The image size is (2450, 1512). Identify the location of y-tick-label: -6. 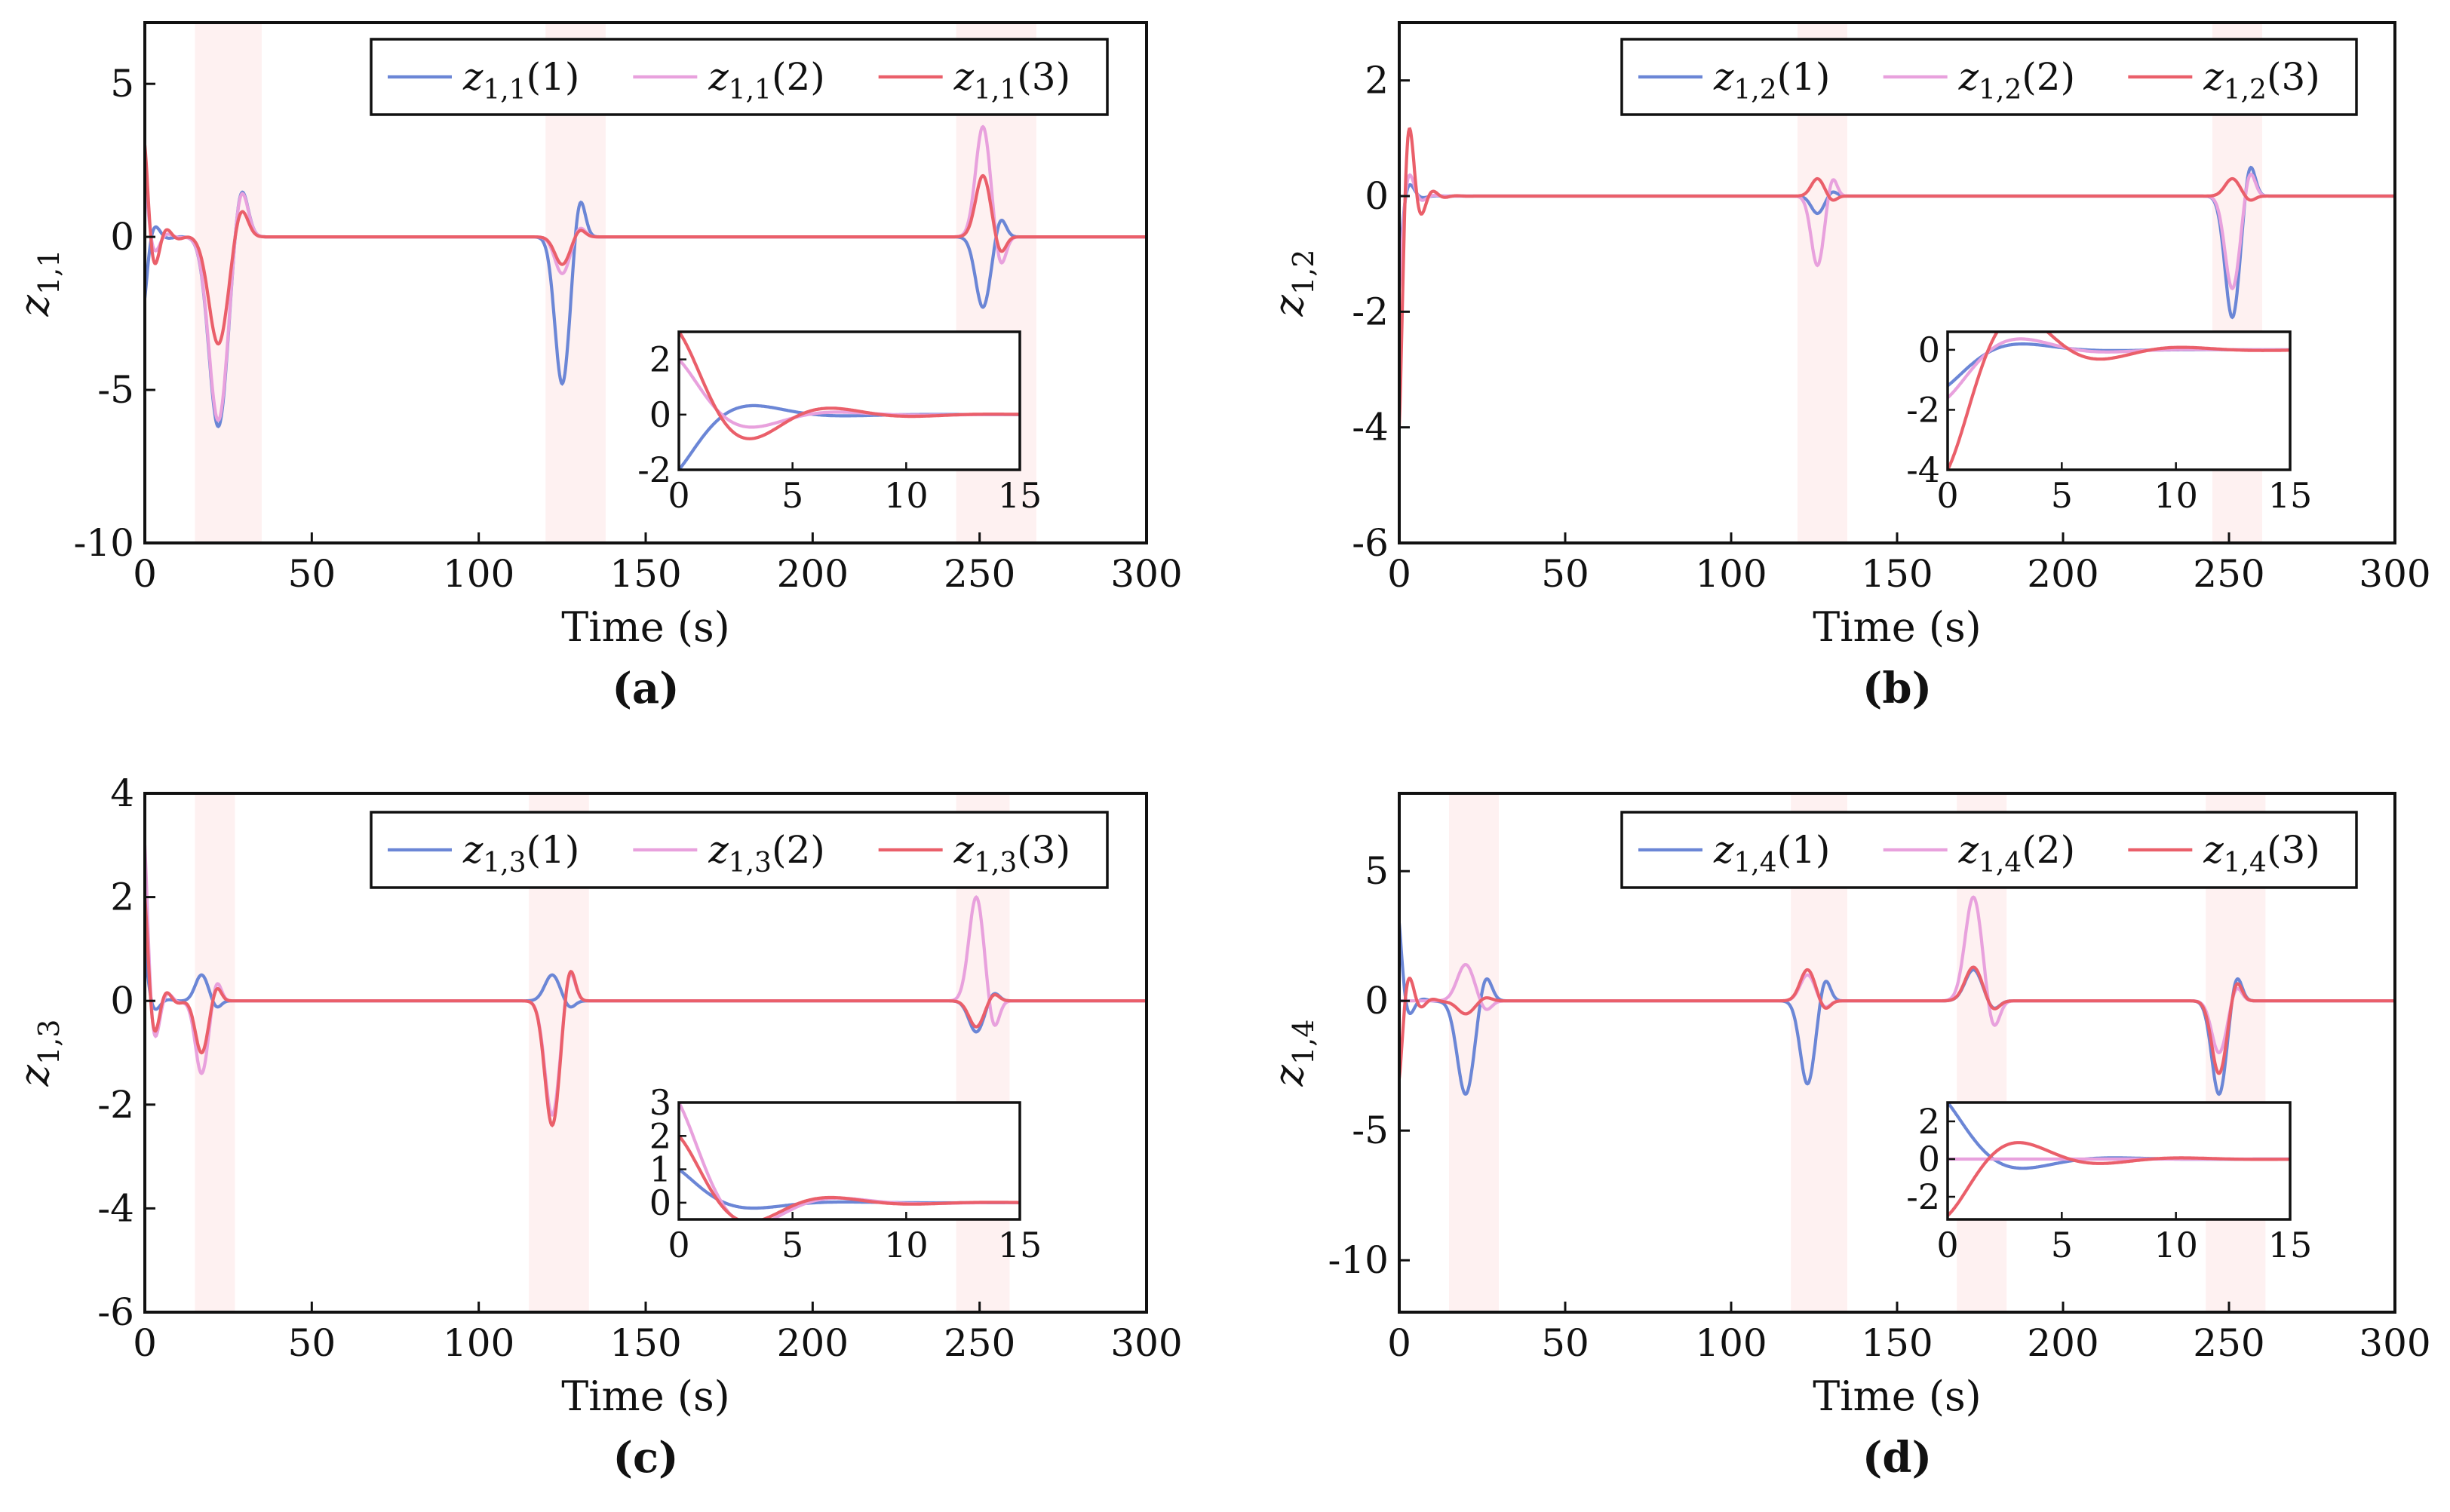
(115, 1312).